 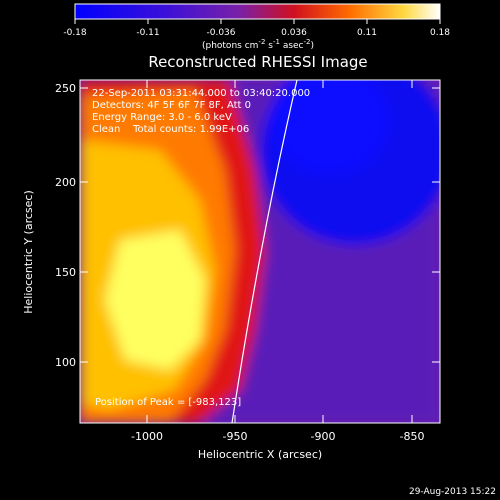 I want to click on colorbar-tick-label: -0.036, so click(x=220, y=33).